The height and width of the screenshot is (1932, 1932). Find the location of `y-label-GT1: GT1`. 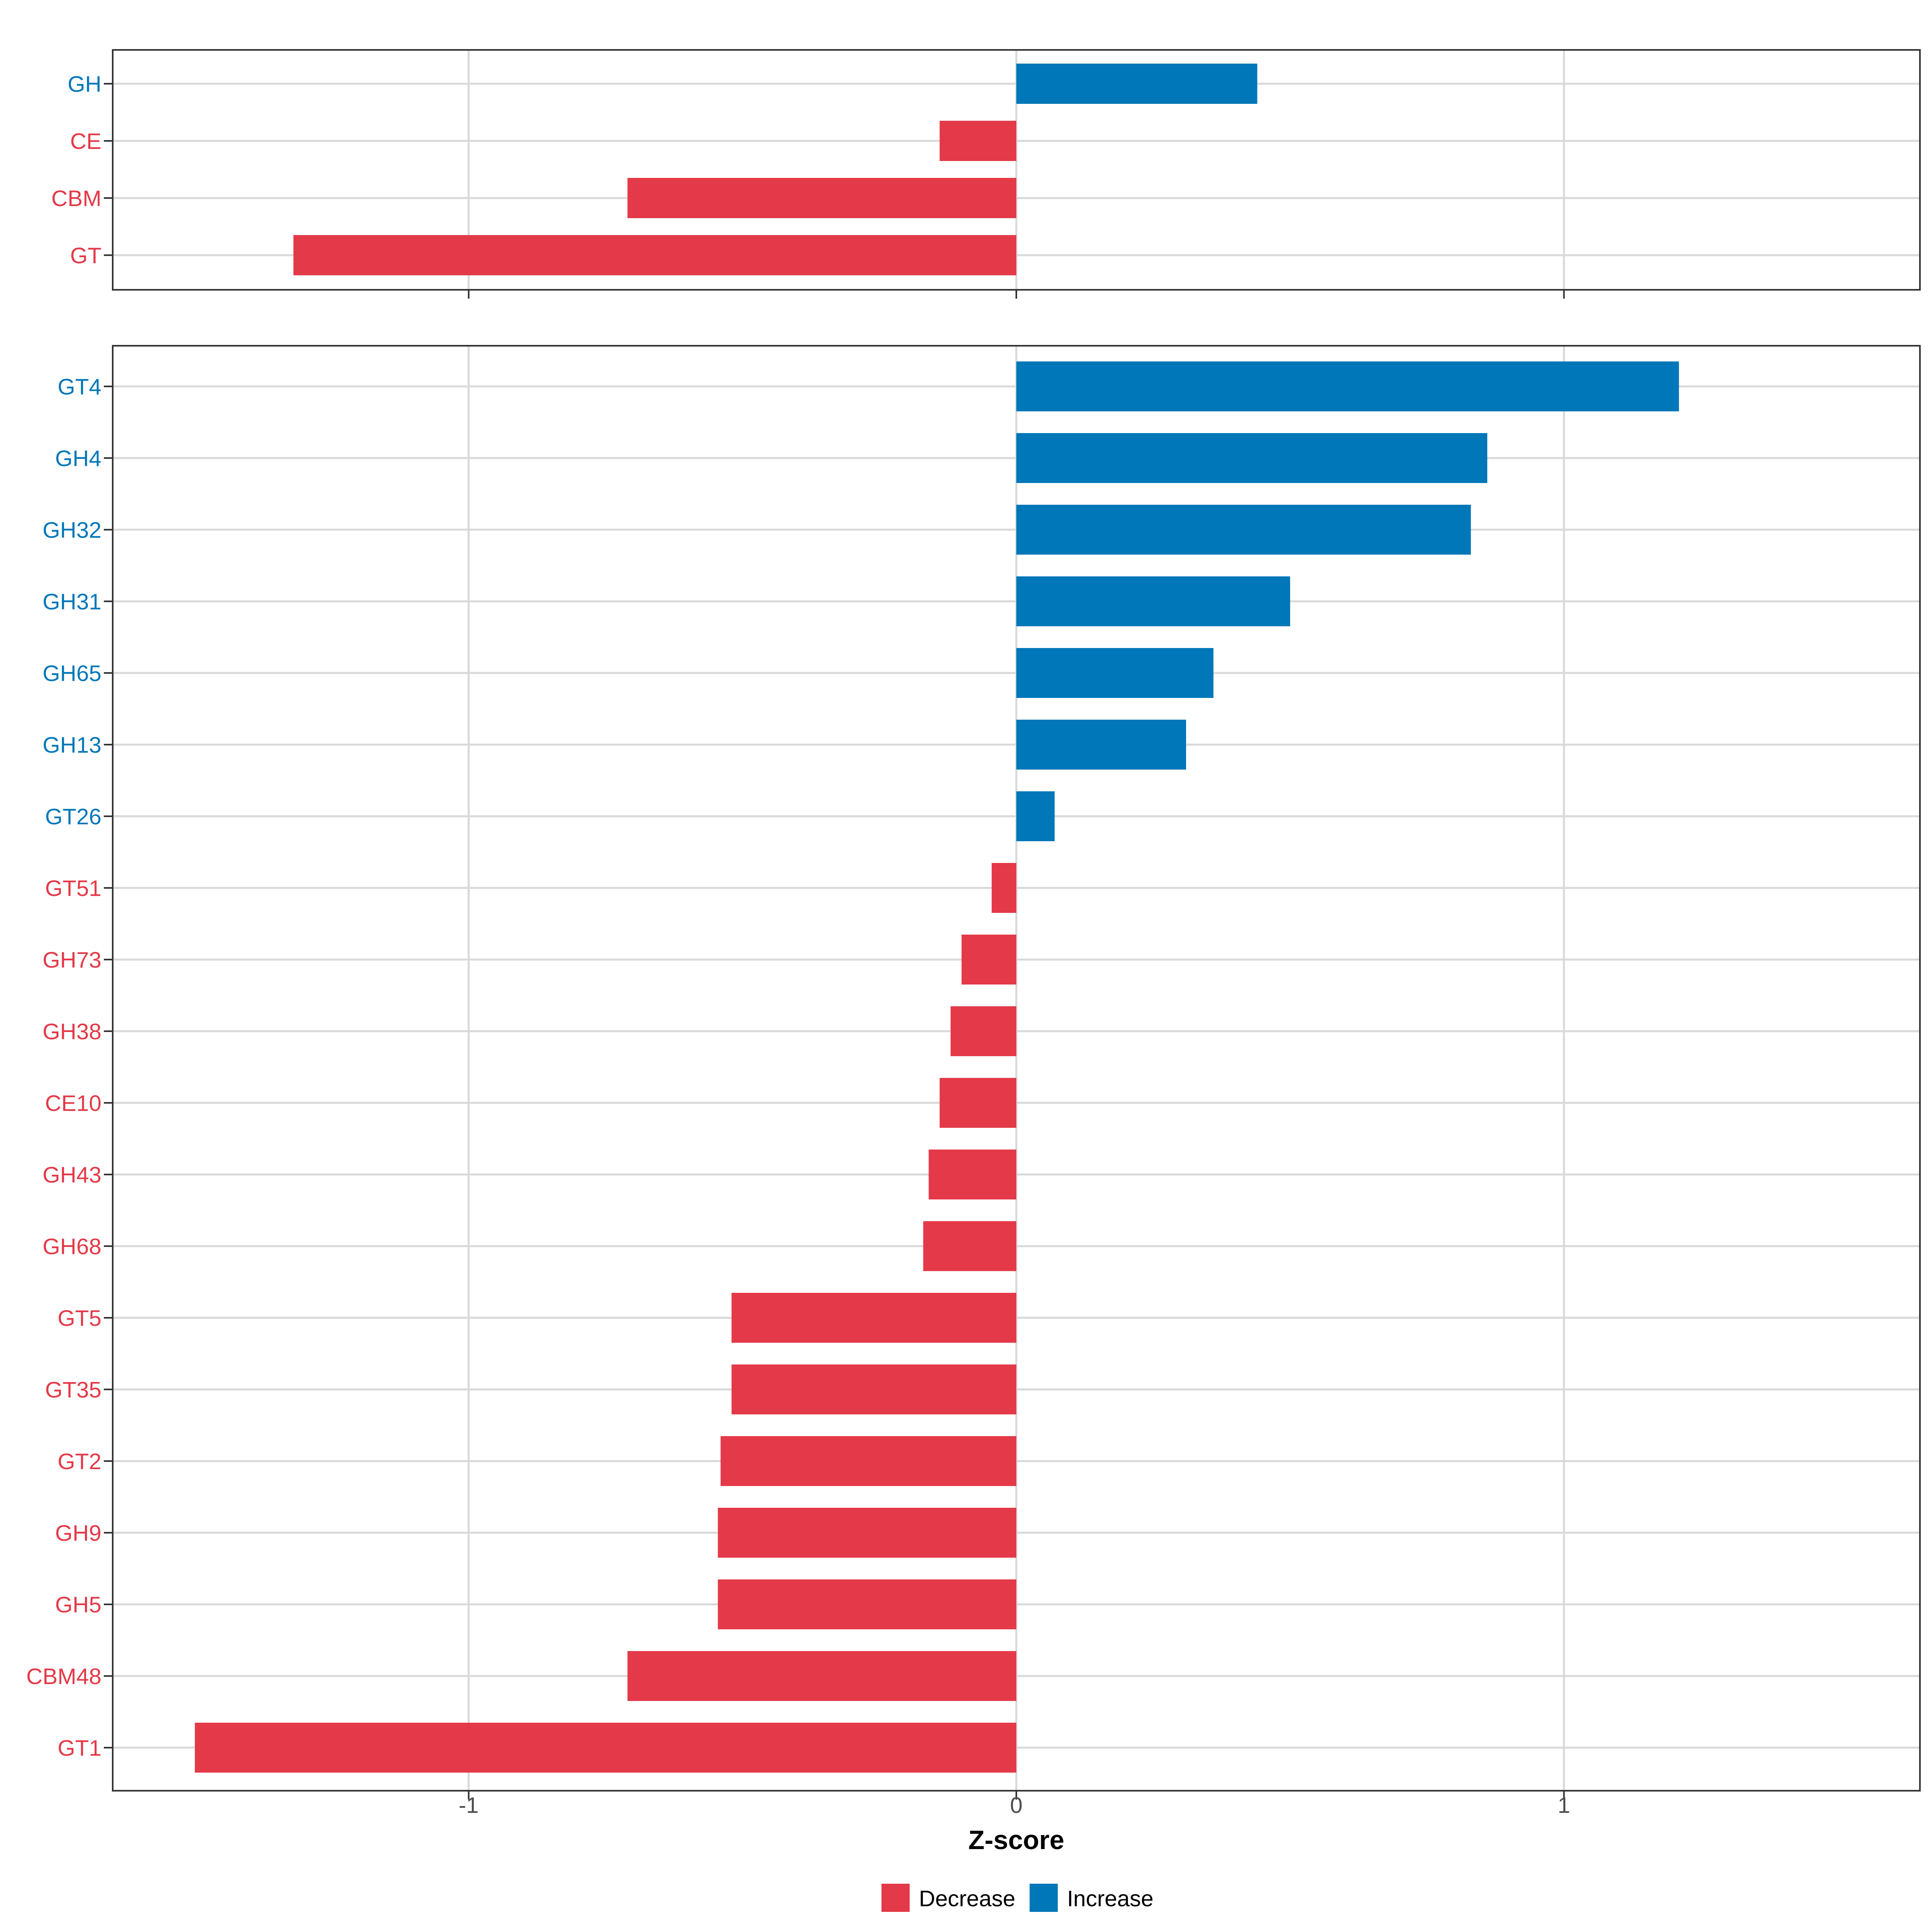

y-label-GT1: GT1 is located at coordinates (79, 1748).